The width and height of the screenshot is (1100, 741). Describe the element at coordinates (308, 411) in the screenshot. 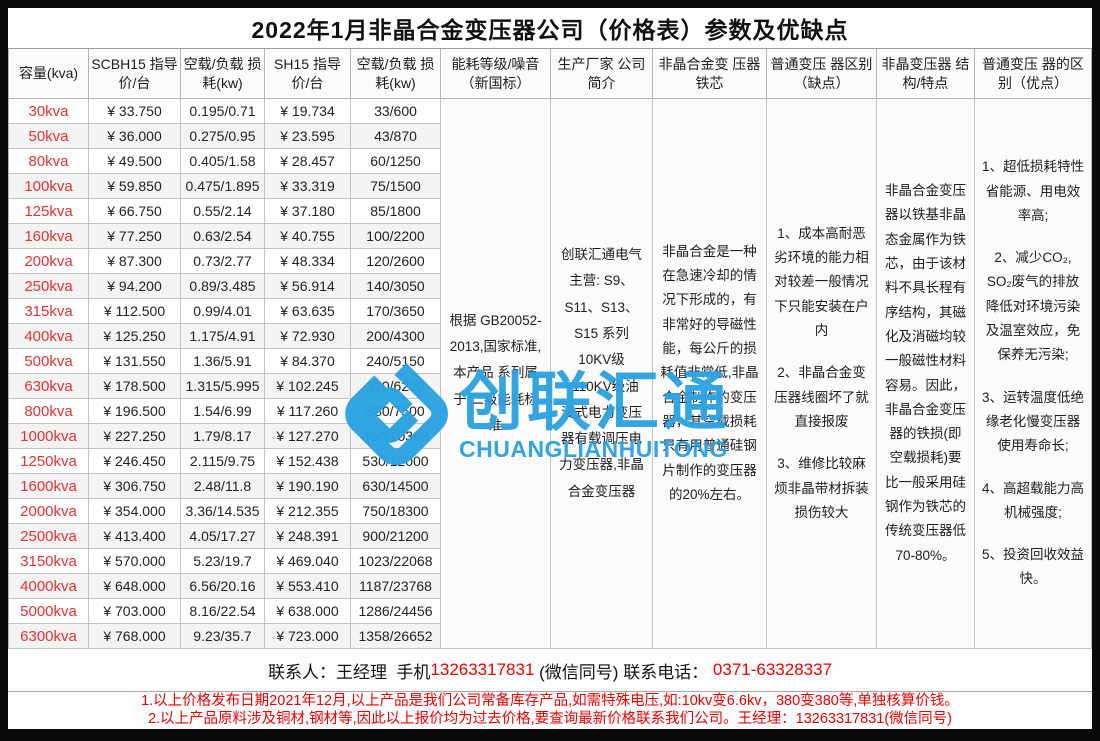

I see `cell-sh15-price: ¥ 117.260` at that location.